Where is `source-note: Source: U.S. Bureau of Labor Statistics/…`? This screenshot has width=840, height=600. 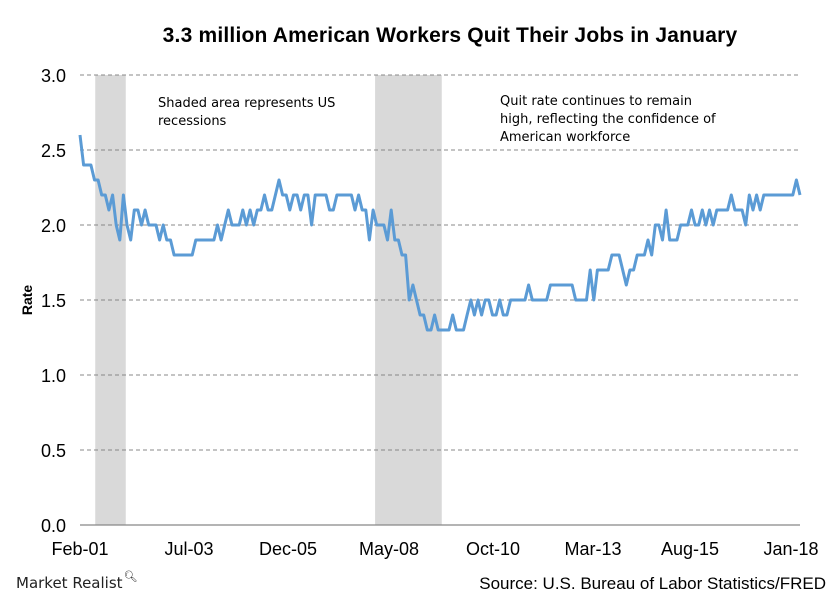
source-note: Source: U.S. Bureau of Labor Statistics/… is located at coordinates (652, 583).